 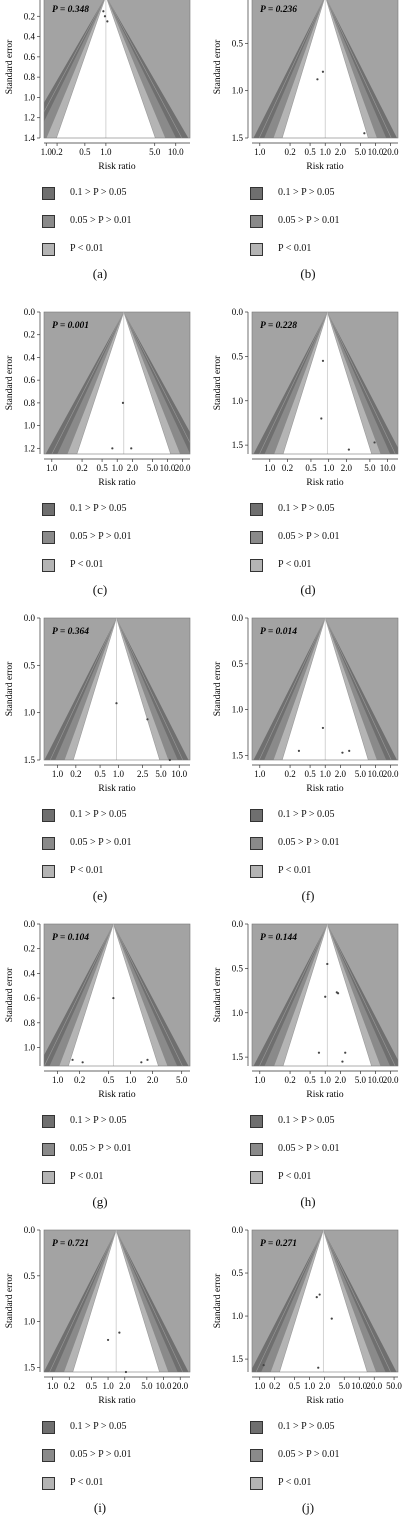 What do you see at coordinates (70, 938) in the screenshot?
I see `p-value-label: P = 0.104` at bounding box center [70, 938].